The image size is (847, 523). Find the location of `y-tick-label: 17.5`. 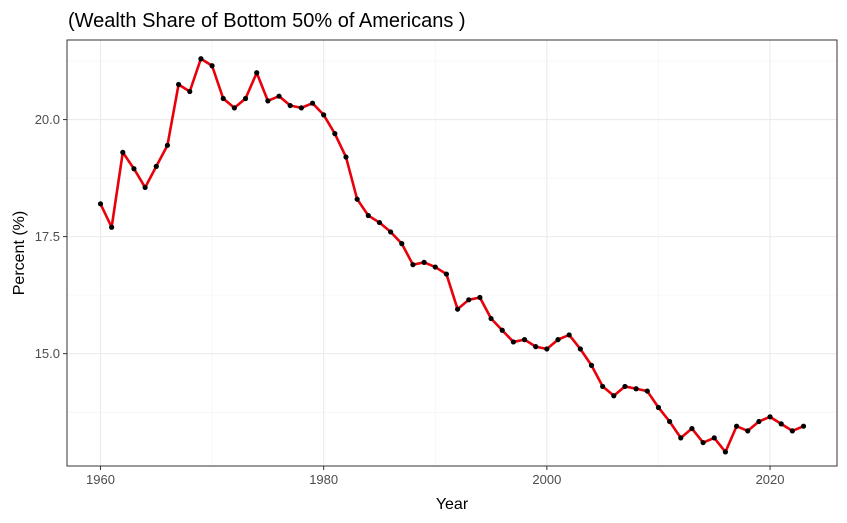

y-tick-label: 17.5 is located at coordinates (47, 236).